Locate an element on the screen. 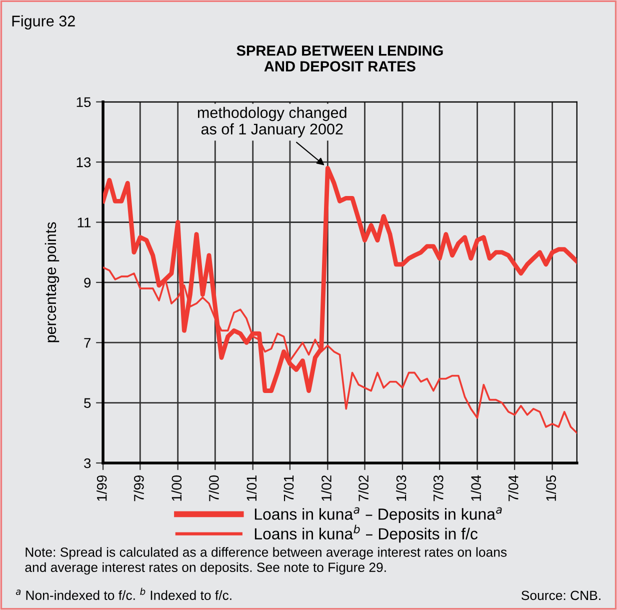 The width and height of the screenshot is (617, 610). y-tick-label: 3 is located at coordinates (87, 463).